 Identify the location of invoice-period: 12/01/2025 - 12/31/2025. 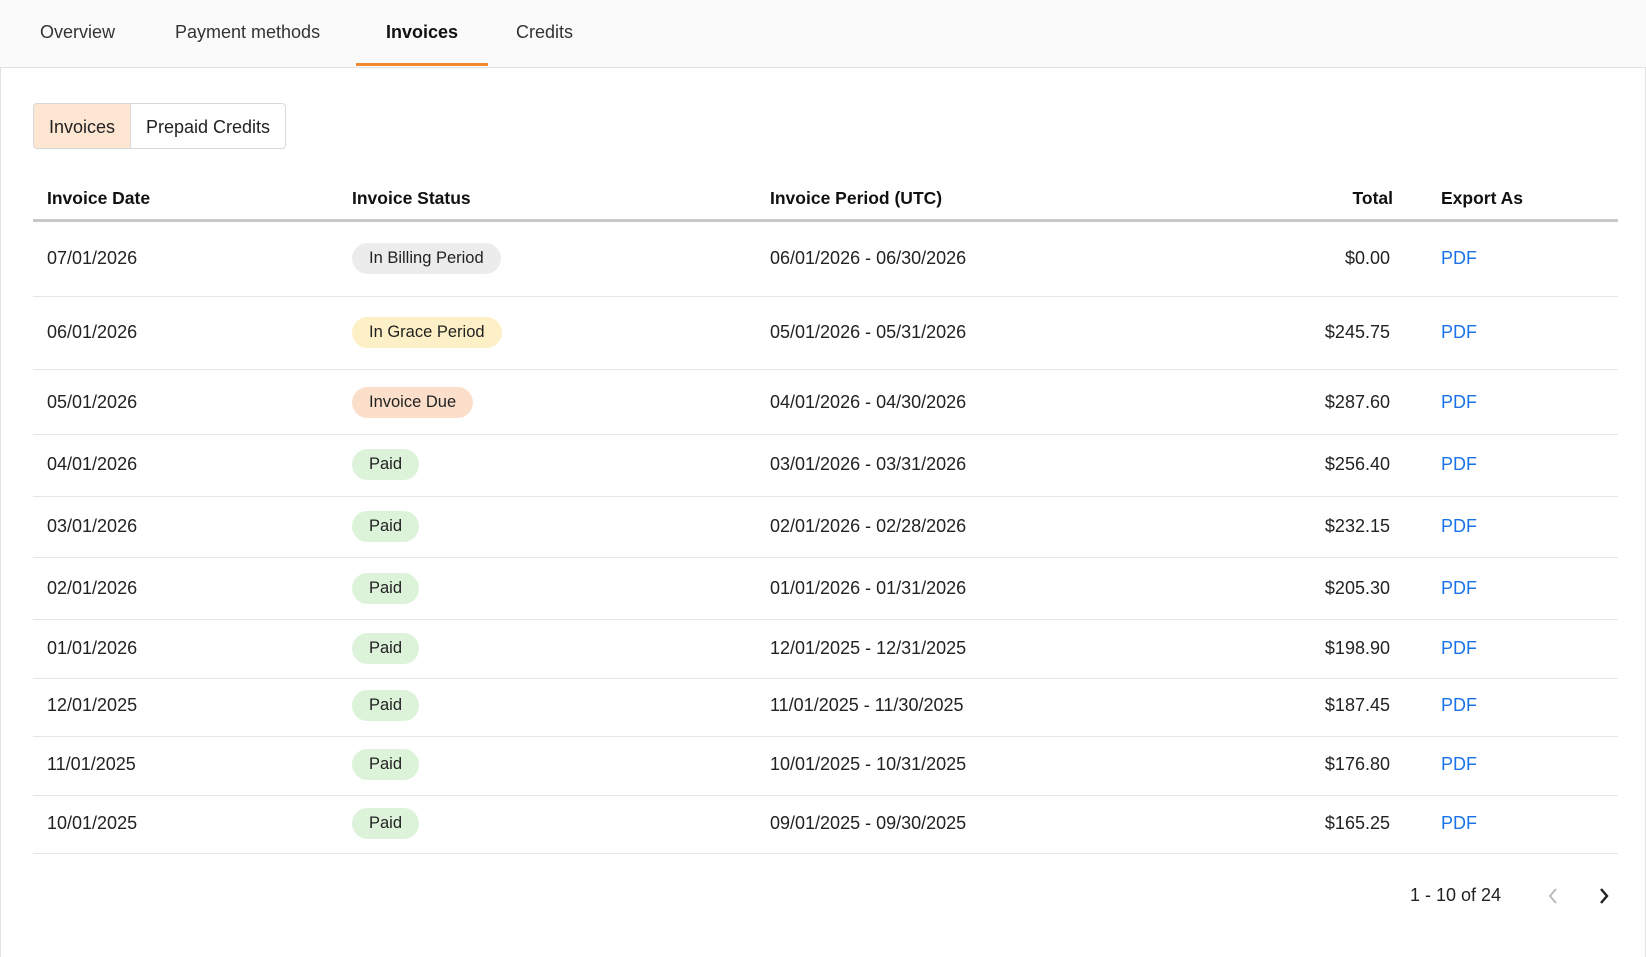
(868, 648).